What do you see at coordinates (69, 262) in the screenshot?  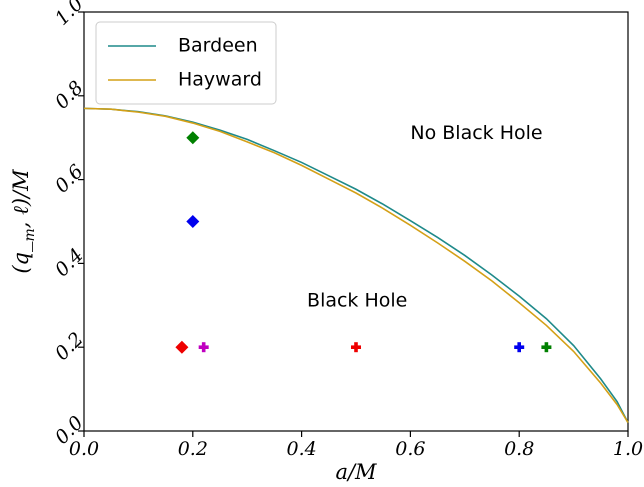 I see `y-tick-label: 0.4` at bounding box center [69, 262].